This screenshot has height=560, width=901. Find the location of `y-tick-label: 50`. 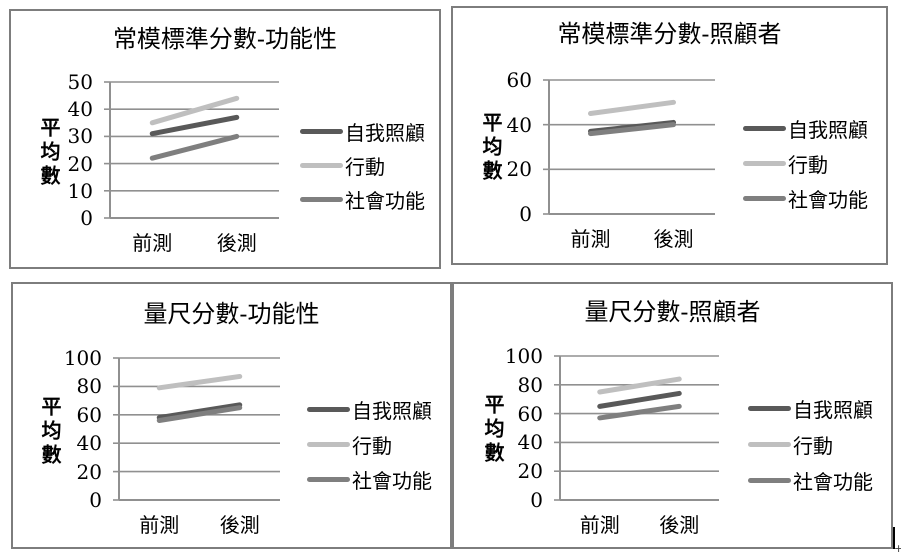

y-tick-label: 50 is located at coordinates (80, 82).